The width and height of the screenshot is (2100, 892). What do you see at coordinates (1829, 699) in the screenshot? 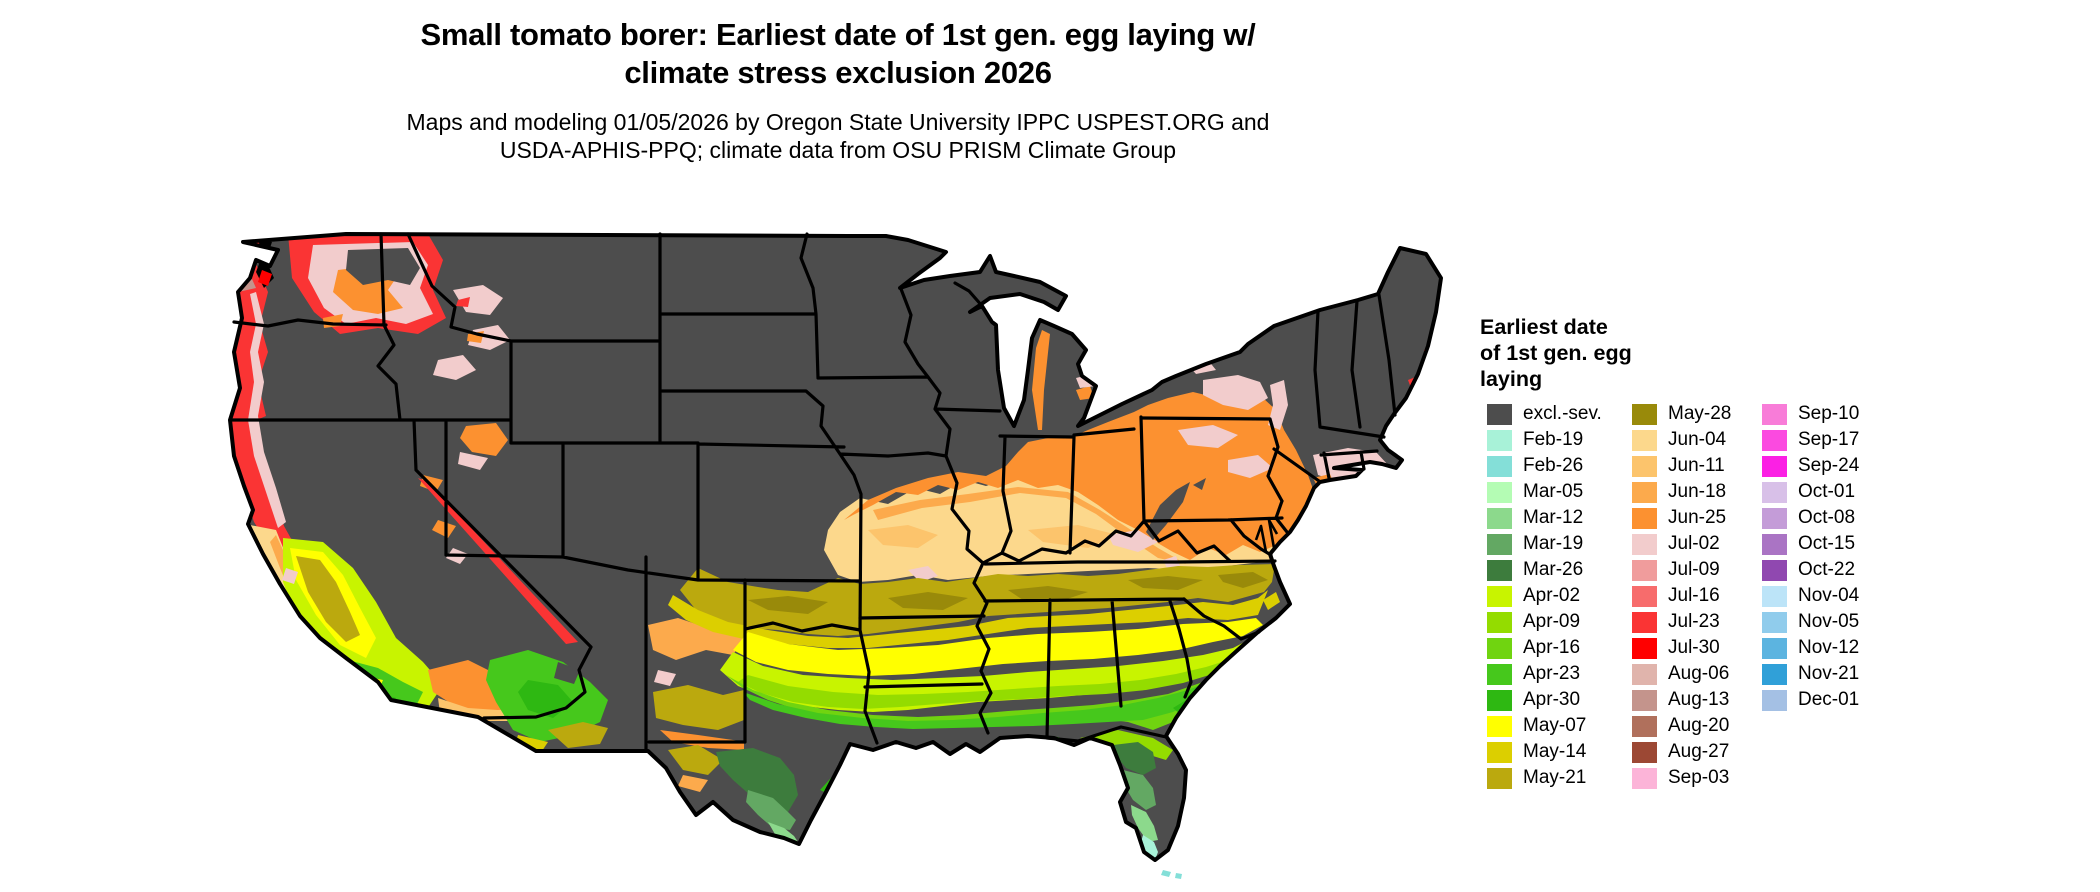
I see `legend-label: Dec-01` at bounding box center [1829, 699].